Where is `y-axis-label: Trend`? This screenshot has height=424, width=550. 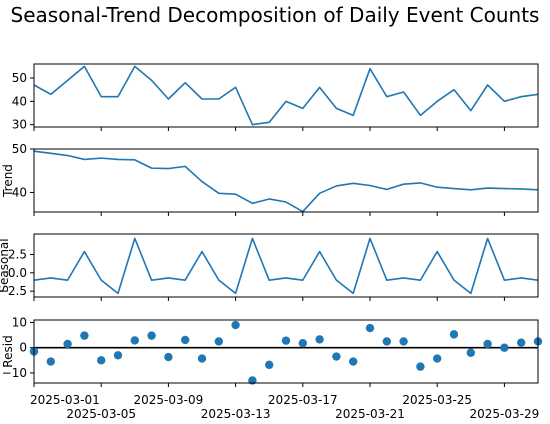 y-axis-label: Trend is located at coordinates (8, 181).